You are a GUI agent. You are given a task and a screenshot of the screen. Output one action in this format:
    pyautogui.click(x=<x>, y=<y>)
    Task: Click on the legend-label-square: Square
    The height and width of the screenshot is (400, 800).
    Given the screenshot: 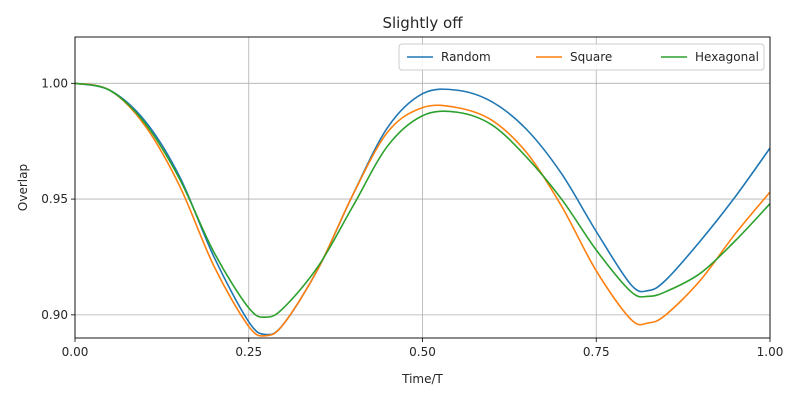 What is the action you would take?
    pyautogui.click(x=591, y=57)
    